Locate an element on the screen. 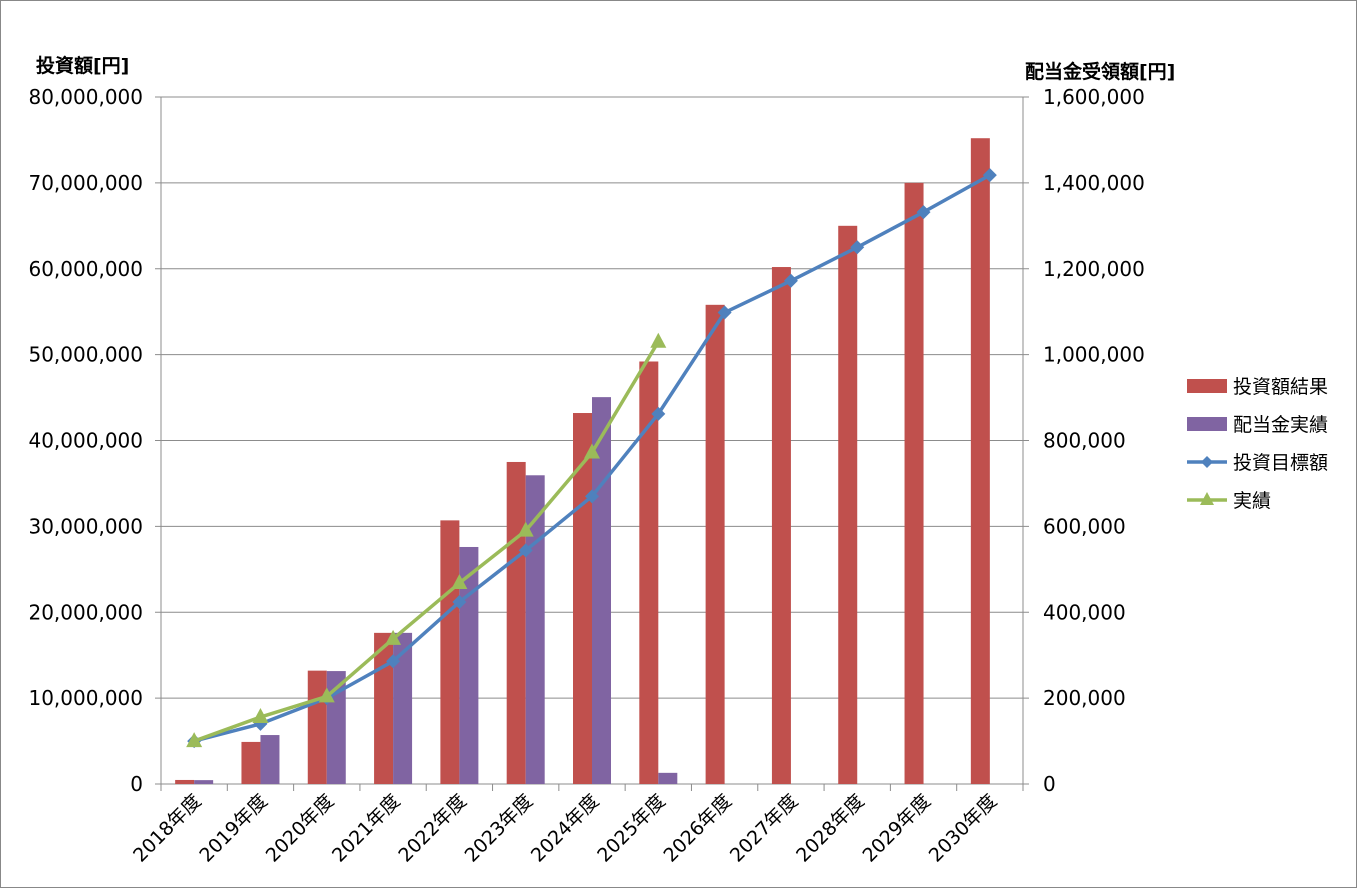  legend-label: 実績 is located at coordinates (1252, 501).